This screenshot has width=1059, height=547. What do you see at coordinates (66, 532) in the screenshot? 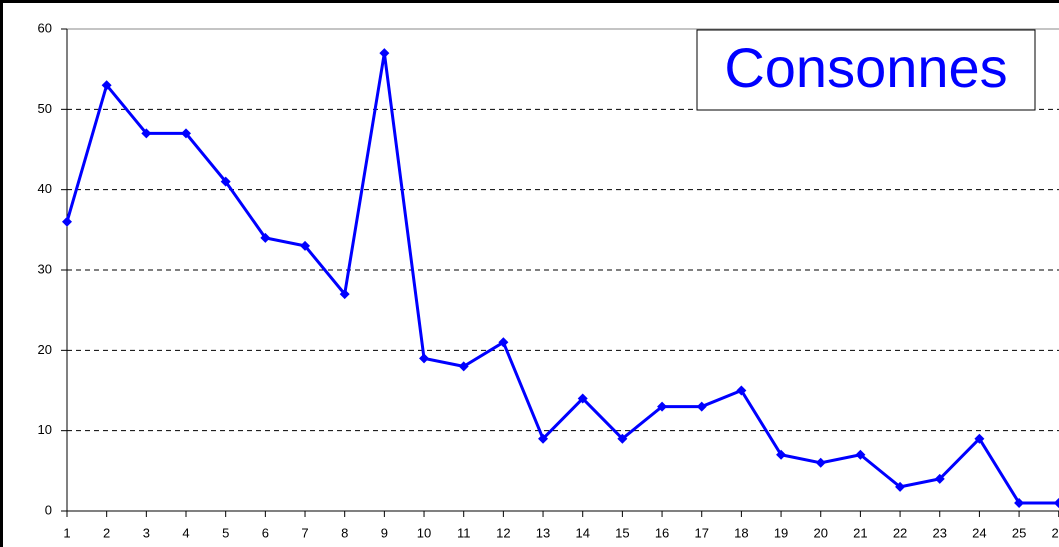
I see `x-tick-label: 1` at bounding box center [66, 532].